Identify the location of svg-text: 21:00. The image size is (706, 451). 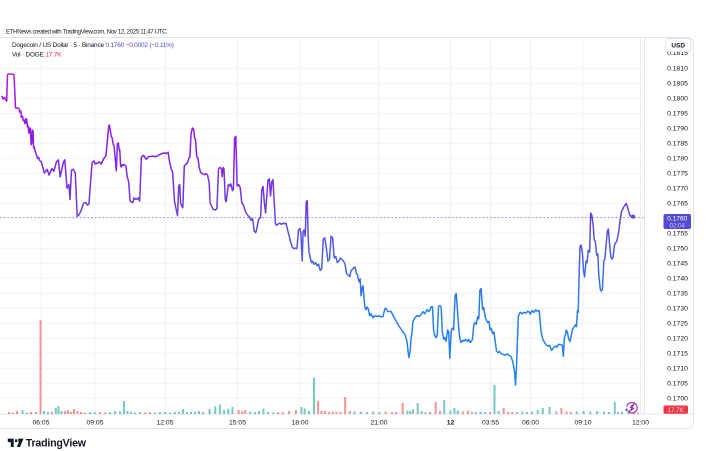
(378, 423).